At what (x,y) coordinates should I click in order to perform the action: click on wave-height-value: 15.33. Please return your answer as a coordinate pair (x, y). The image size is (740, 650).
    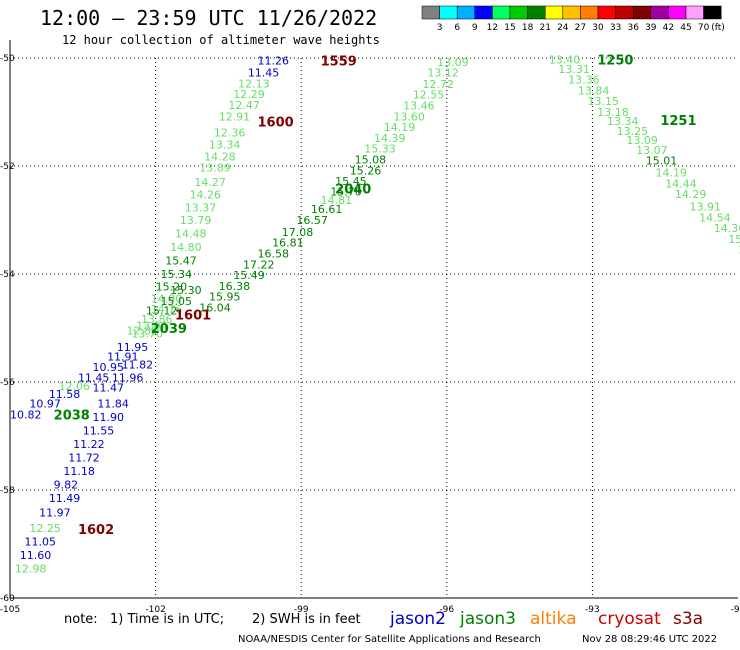
    Looking at the image, I should click on (380, 149).